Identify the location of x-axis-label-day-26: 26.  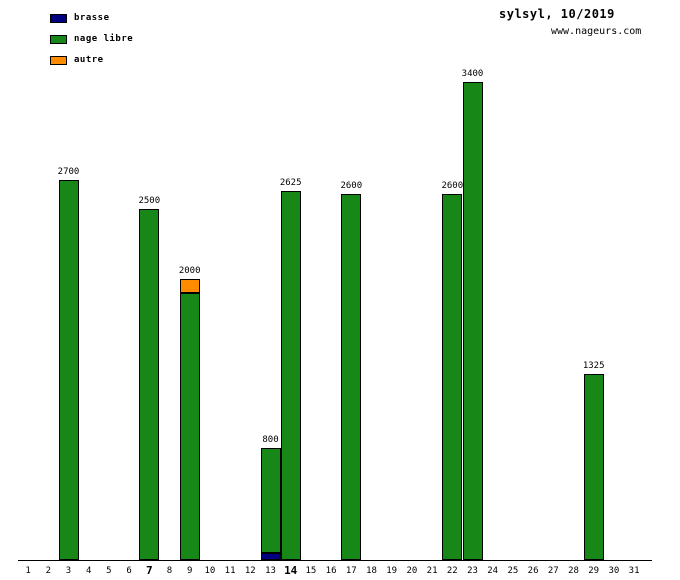
(533, 571).